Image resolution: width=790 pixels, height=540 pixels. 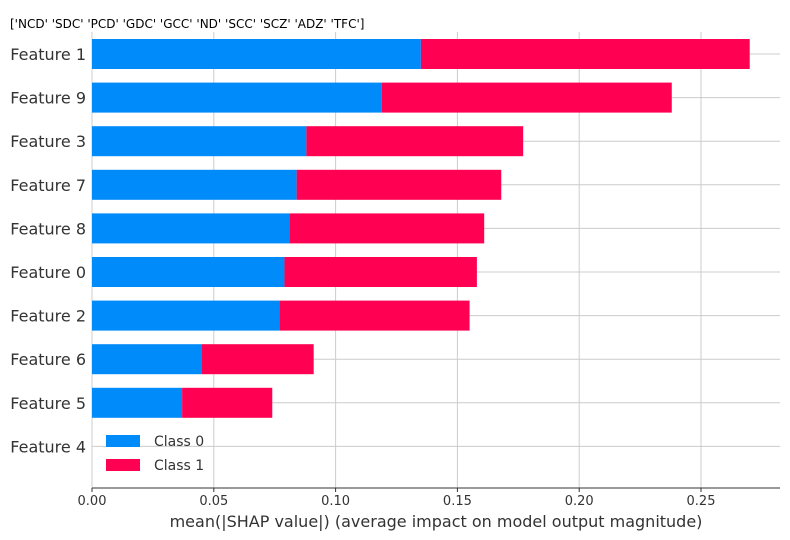 I want to click on x-tick-label: 0.25, so click(x=701, y=501).